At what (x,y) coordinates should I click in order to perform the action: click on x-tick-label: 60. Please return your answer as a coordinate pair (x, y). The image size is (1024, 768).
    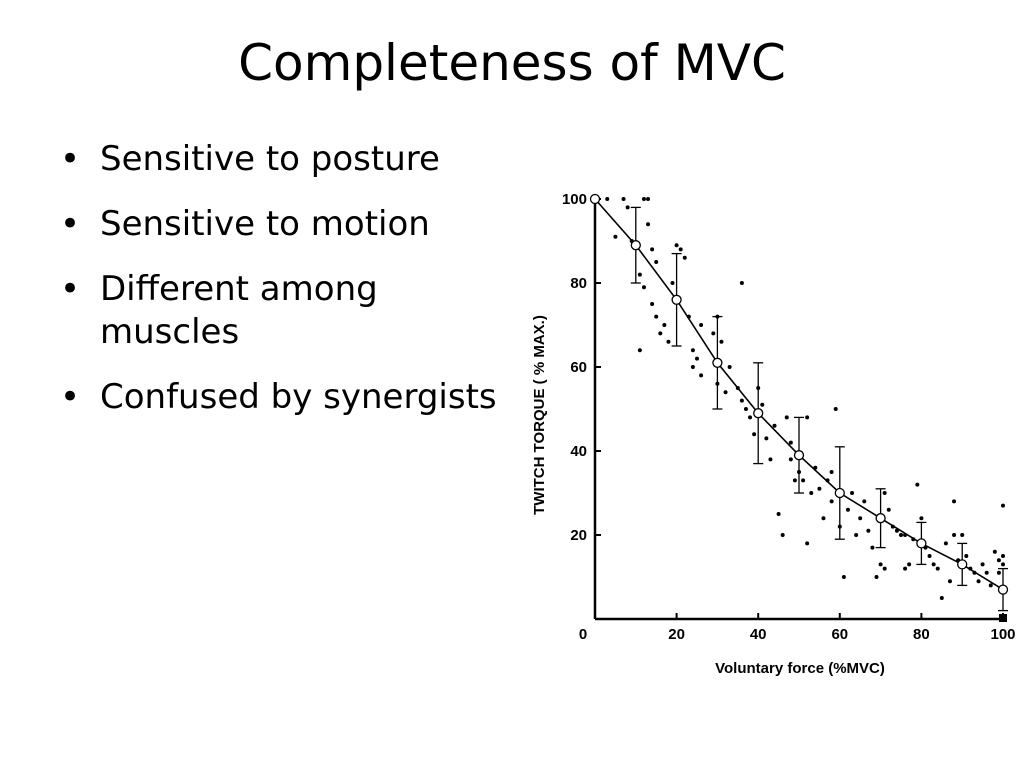
    Looking at the image, I should click on (839, 634).